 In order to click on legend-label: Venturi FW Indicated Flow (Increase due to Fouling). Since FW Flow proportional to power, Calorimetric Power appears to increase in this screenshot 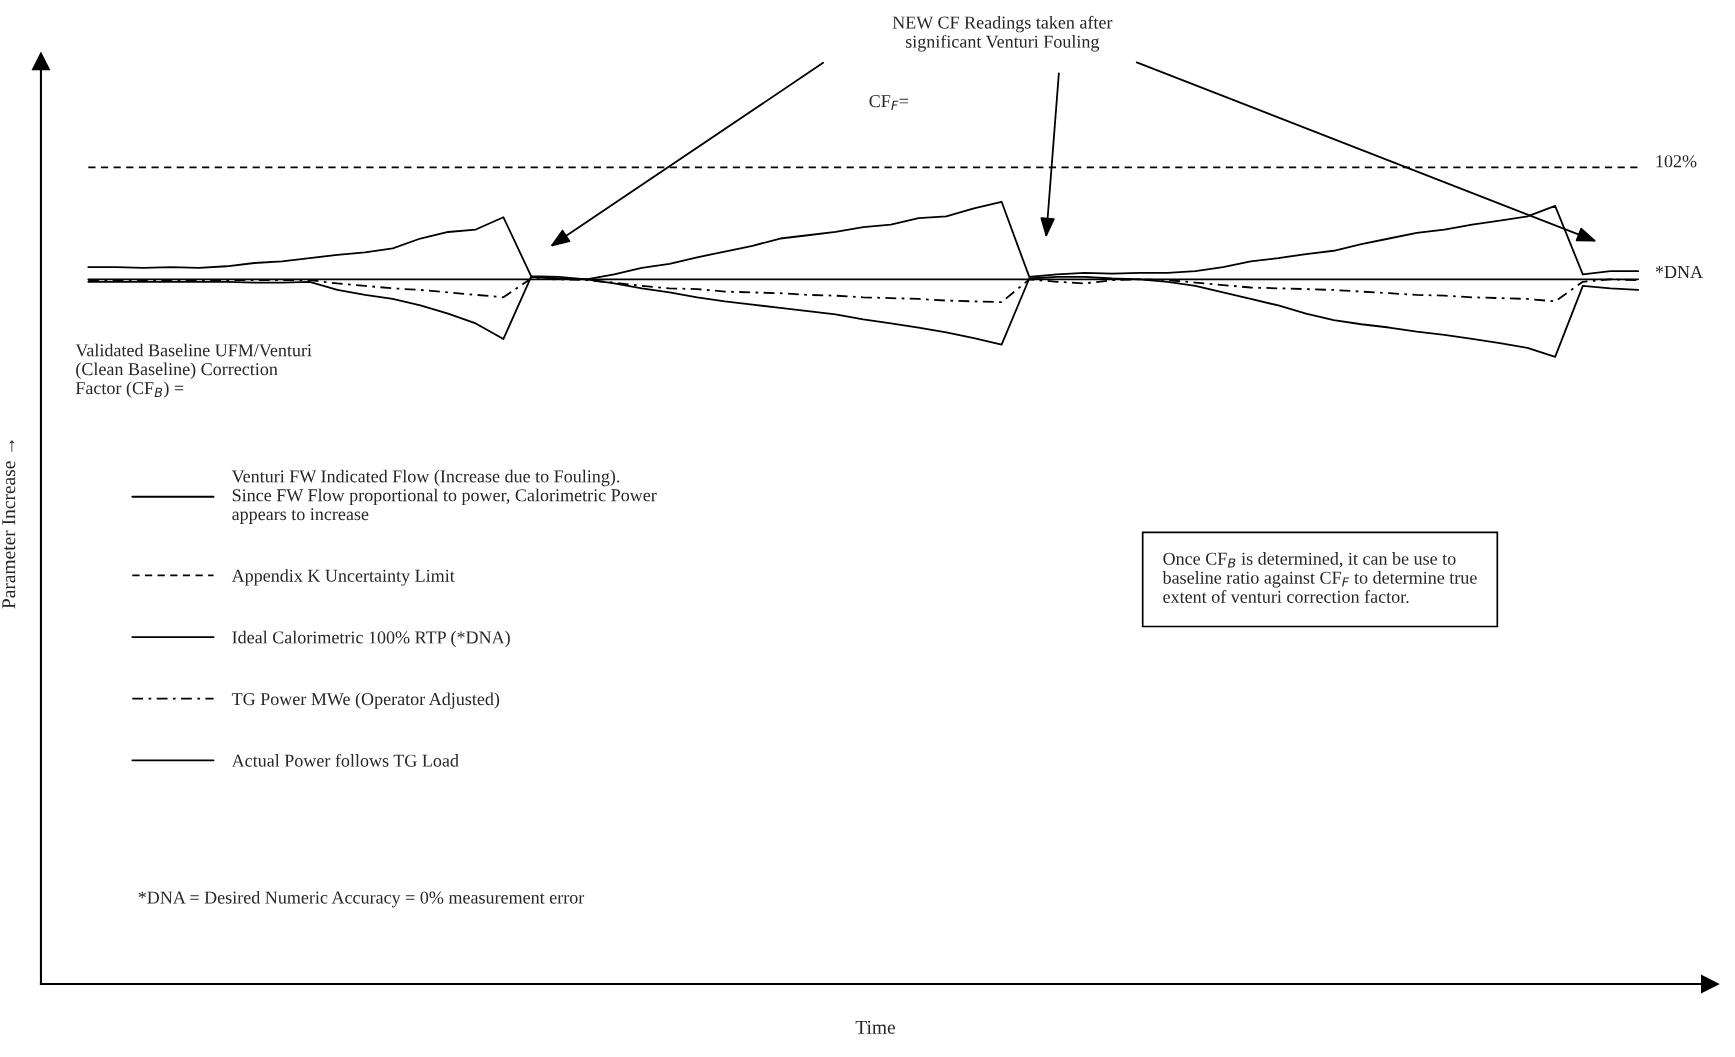, I will do `click(444, 496)`.